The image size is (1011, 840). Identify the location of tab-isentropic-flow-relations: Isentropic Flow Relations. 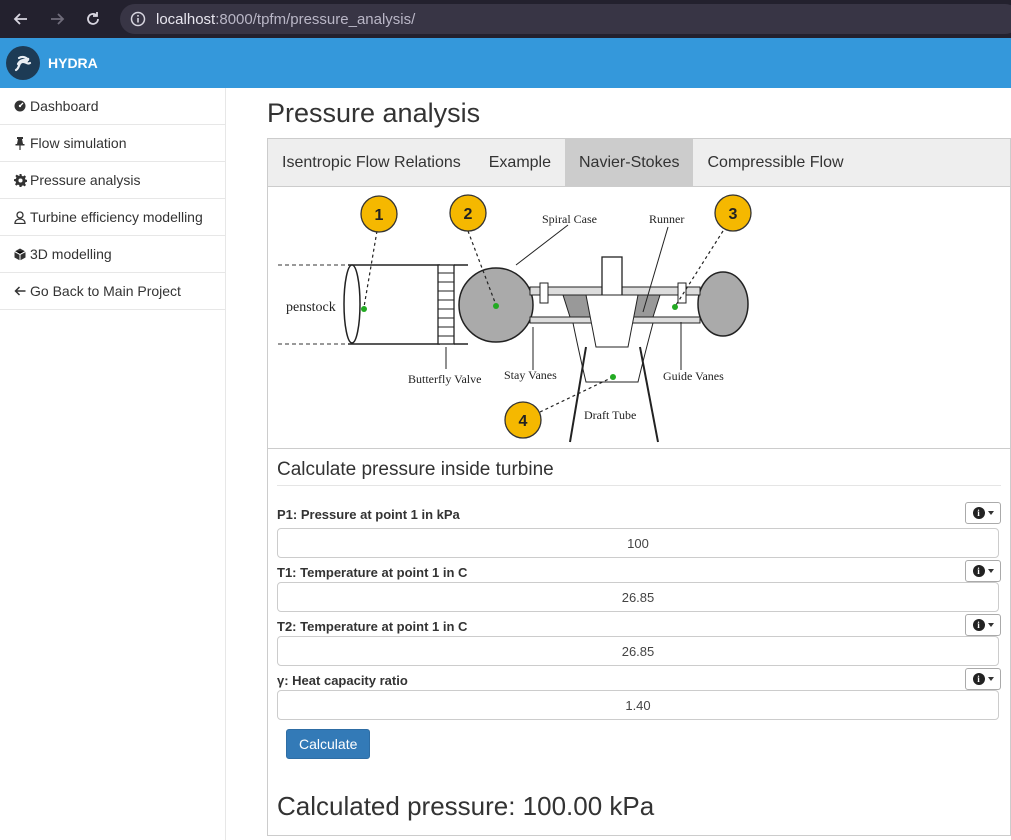
(371, 162).